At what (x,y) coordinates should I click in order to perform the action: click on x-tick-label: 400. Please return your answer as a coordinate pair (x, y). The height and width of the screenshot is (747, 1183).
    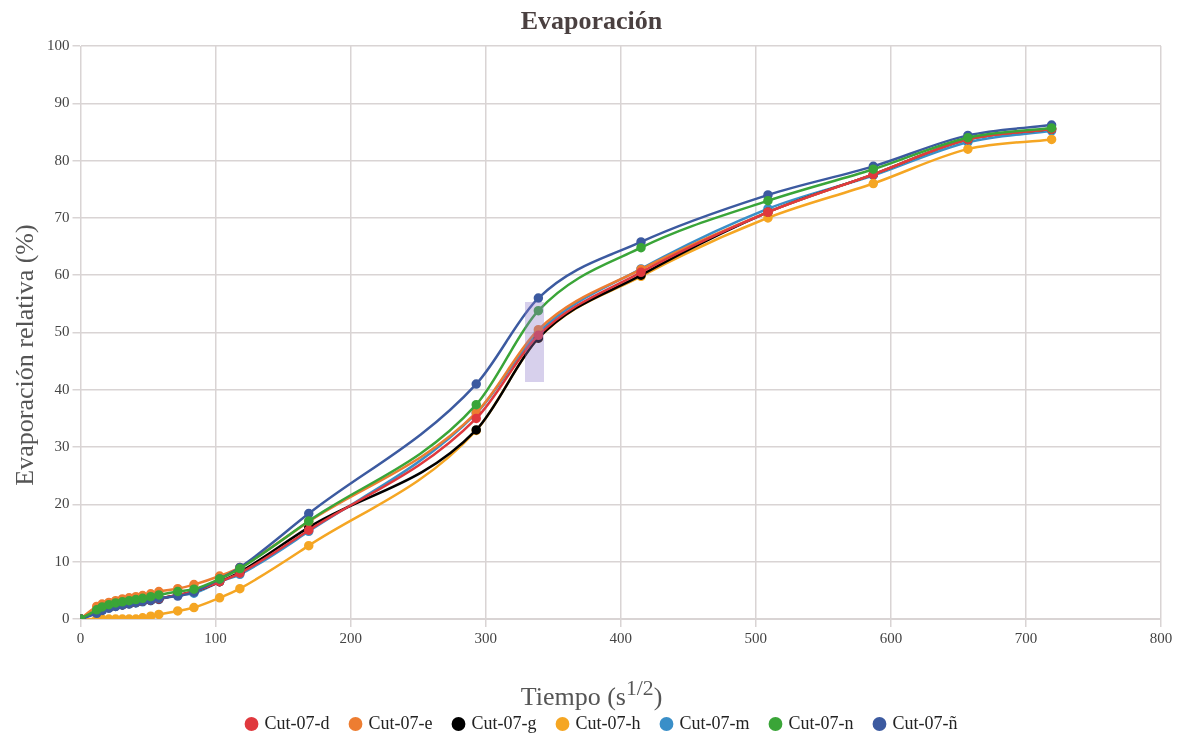
    Looking at the image, I should click on (620, 637).